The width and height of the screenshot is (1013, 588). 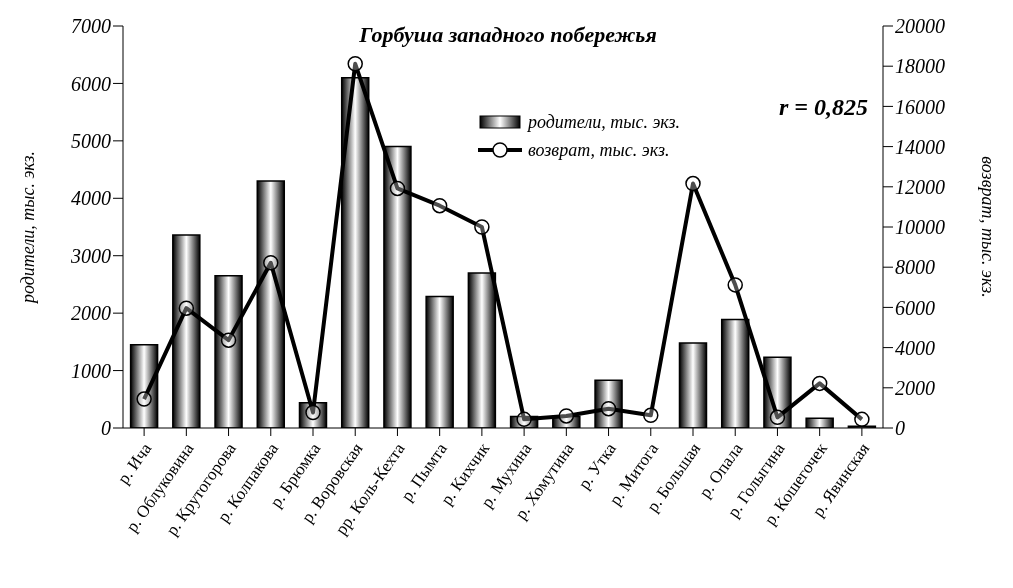 I want to click on y2-tick-label: 6000, so click(x=915, y=307).